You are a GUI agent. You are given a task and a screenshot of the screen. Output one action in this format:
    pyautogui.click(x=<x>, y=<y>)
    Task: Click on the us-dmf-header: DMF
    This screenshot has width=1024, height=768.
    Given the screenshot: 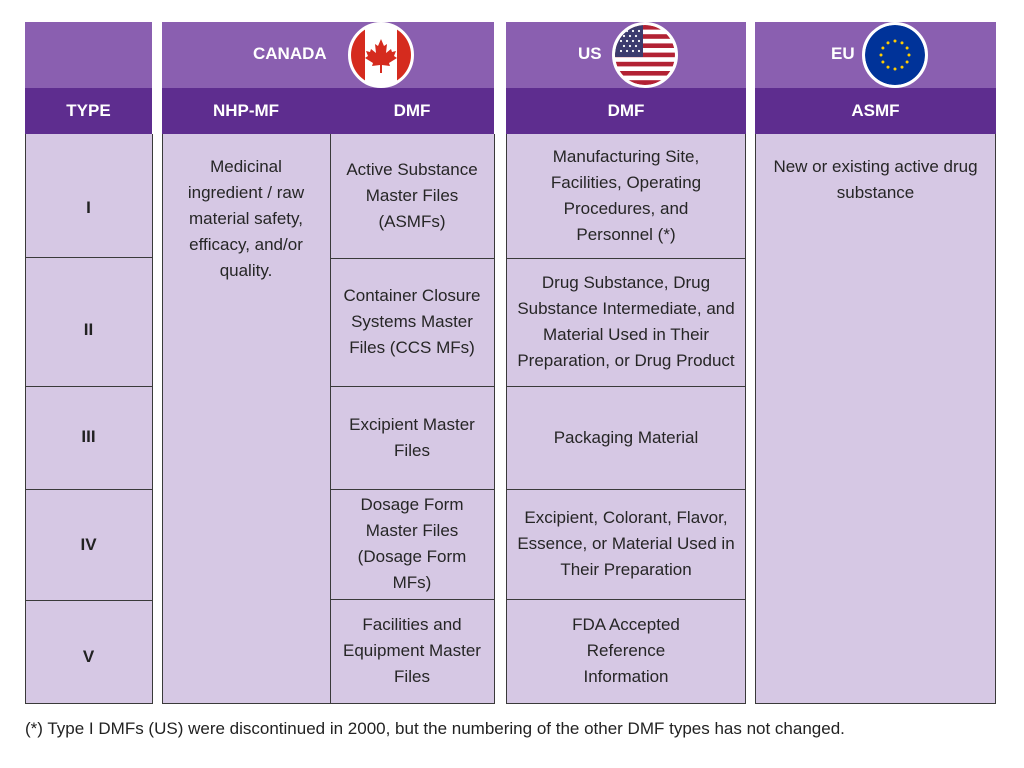 What is the action you would take?
    pyautogui.click(x=626, y=111)
    